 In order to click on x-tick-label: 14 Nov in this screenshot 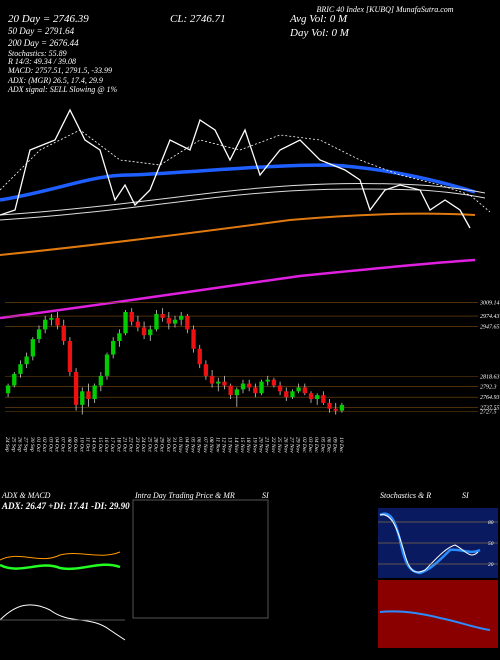, I will do `click(236, 445)`.